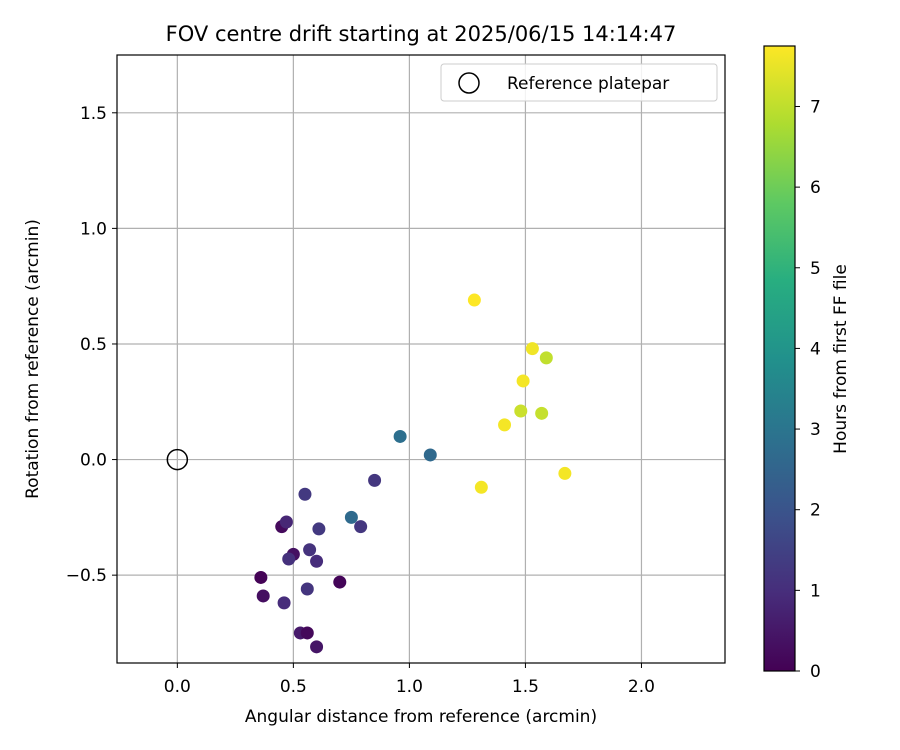 The image size is (900, 750). I want to click on colorbar: 0 1 2 3 4 5 6 7 Hours from first FF file, so click(807, 363).